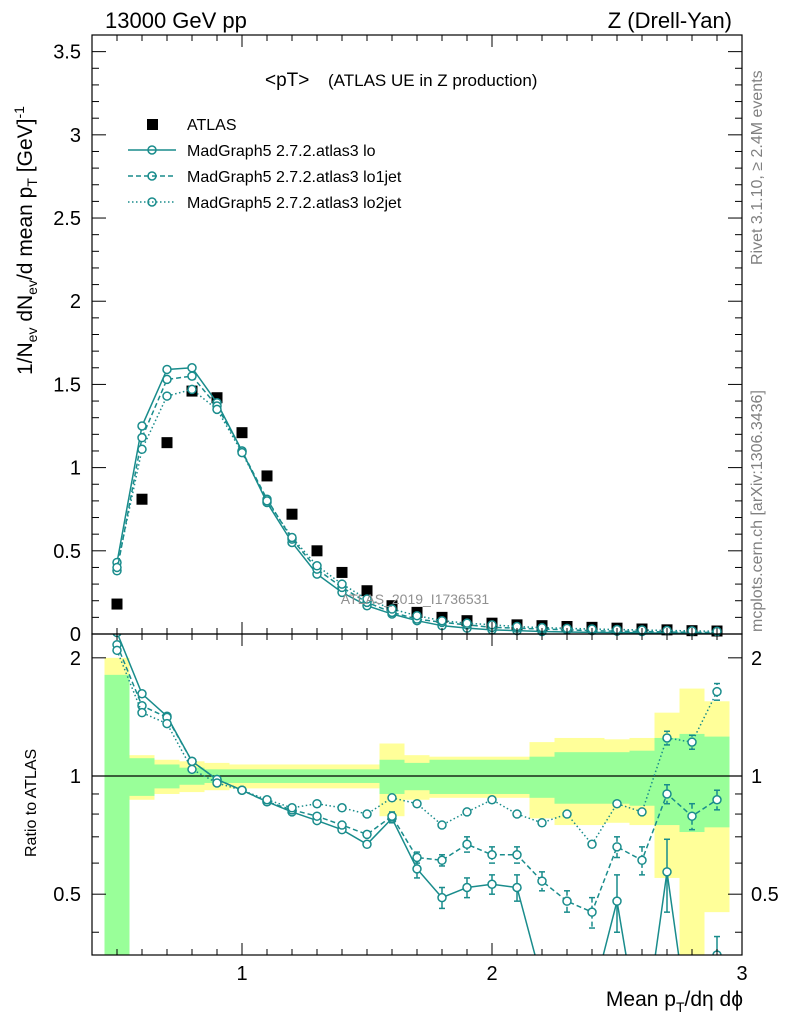 The width and height of the screenshot is (786, 1024). Describe the element at coordinates (75, 302) in the screenshot. I see `y-tick-label-main: 2` at that location.